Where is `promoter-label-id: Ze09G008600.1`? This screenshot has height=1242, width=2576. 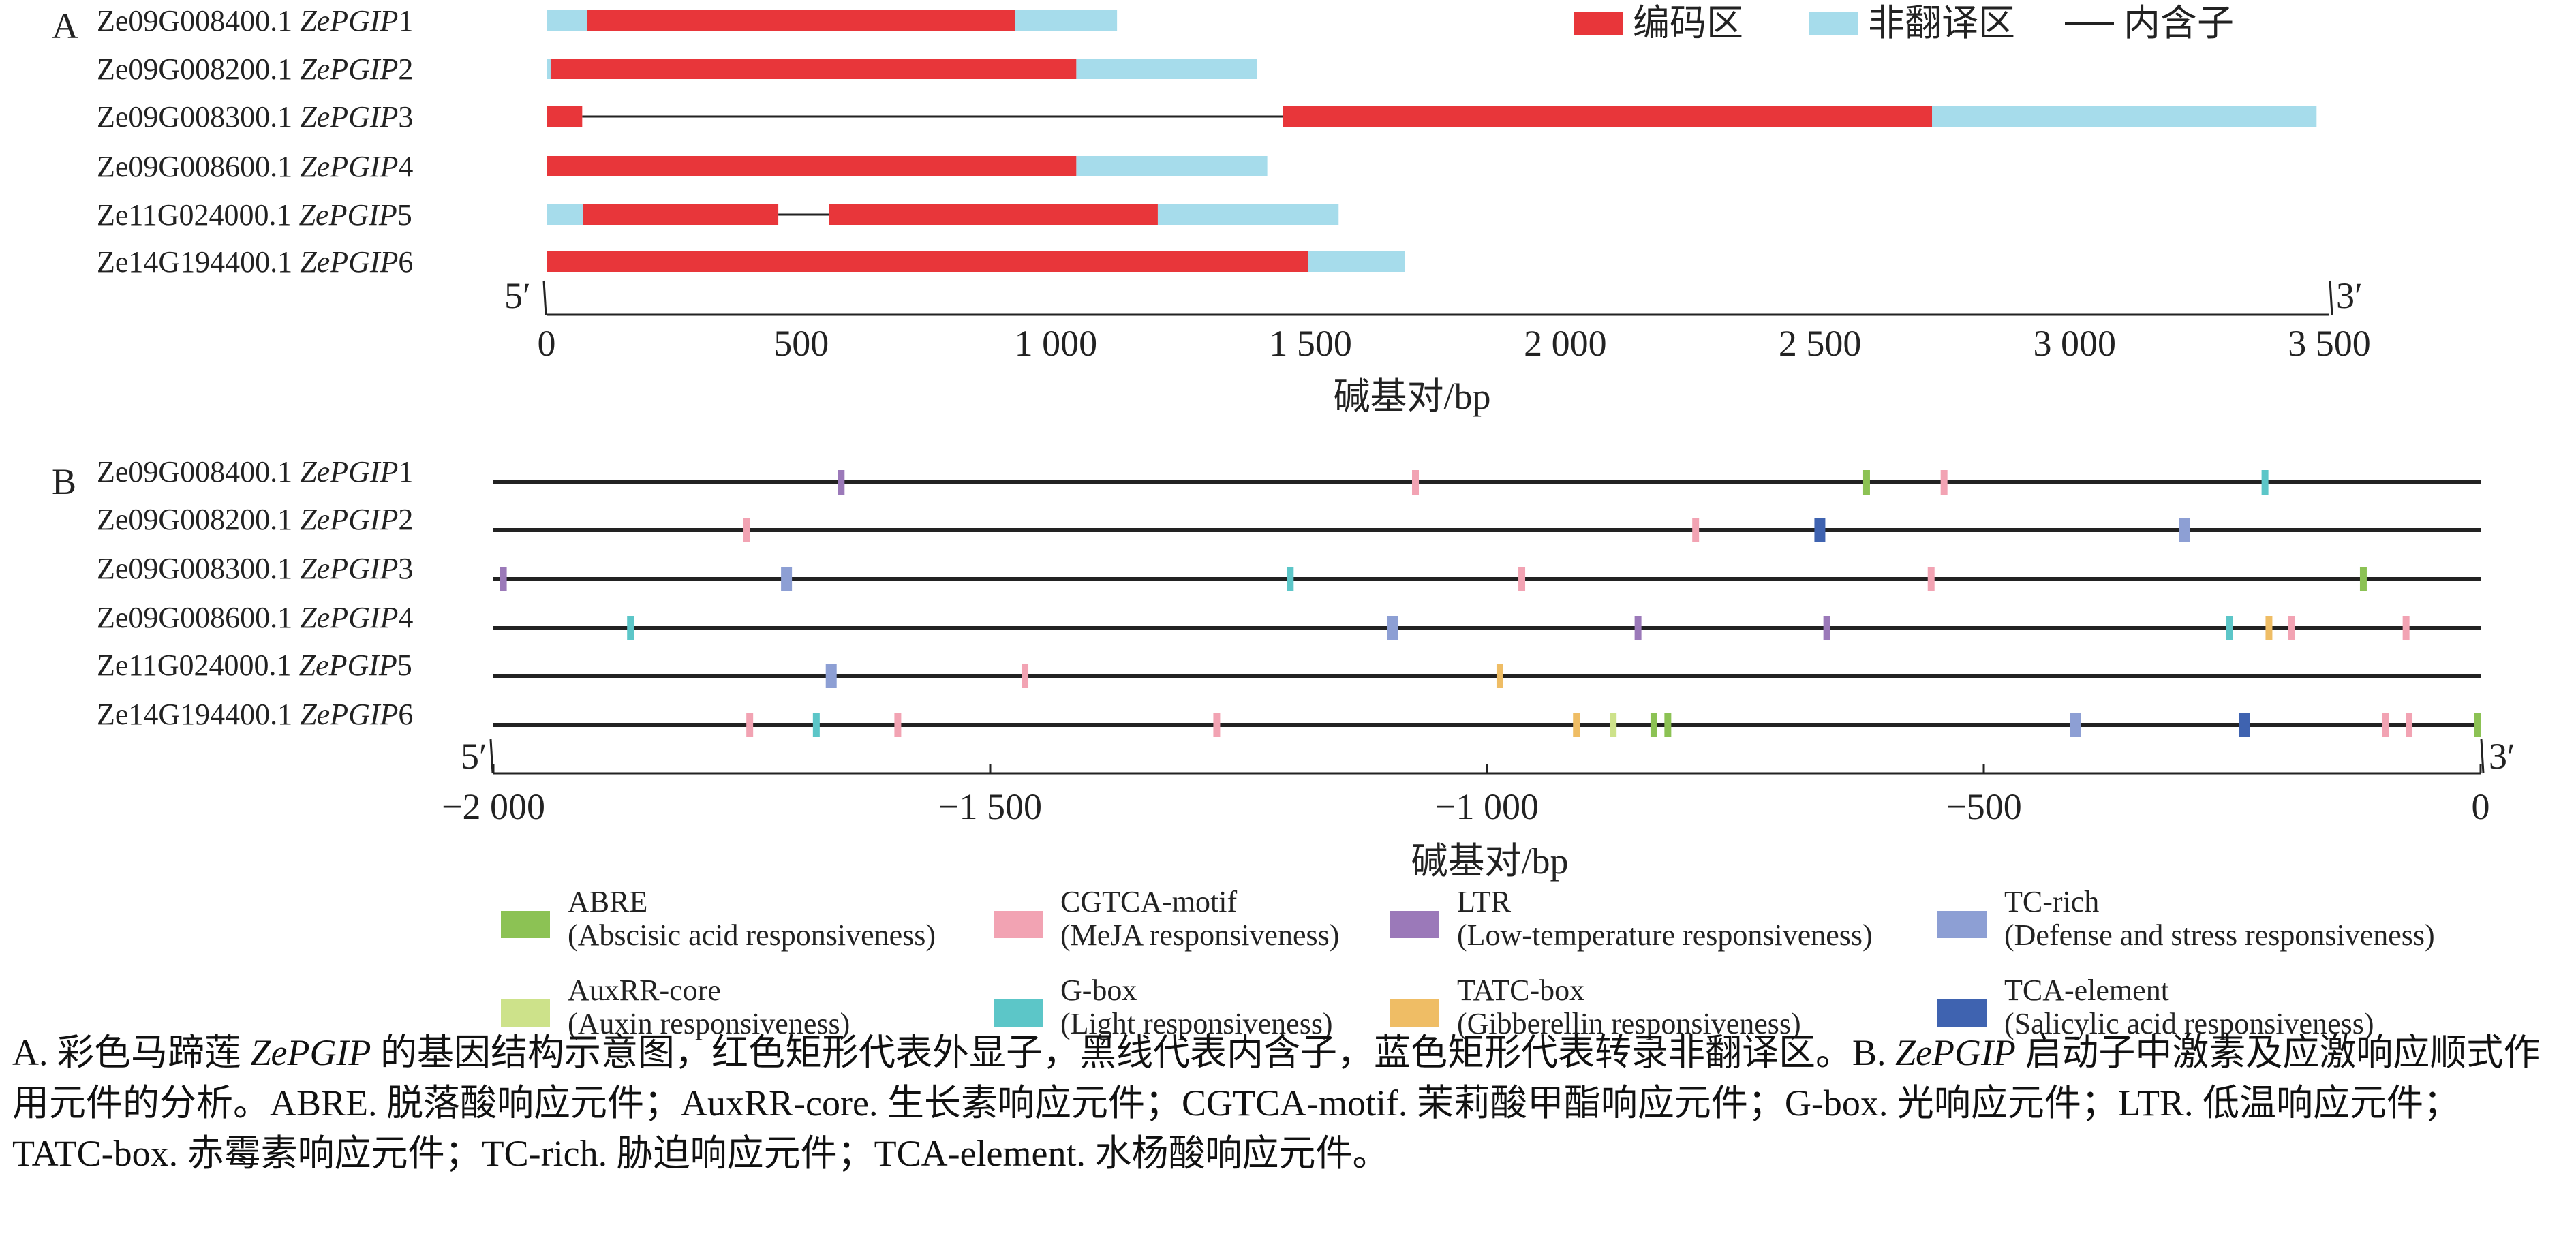 promoter-label-id: Ze09G008600.1 is located at coordinates (198, 618).